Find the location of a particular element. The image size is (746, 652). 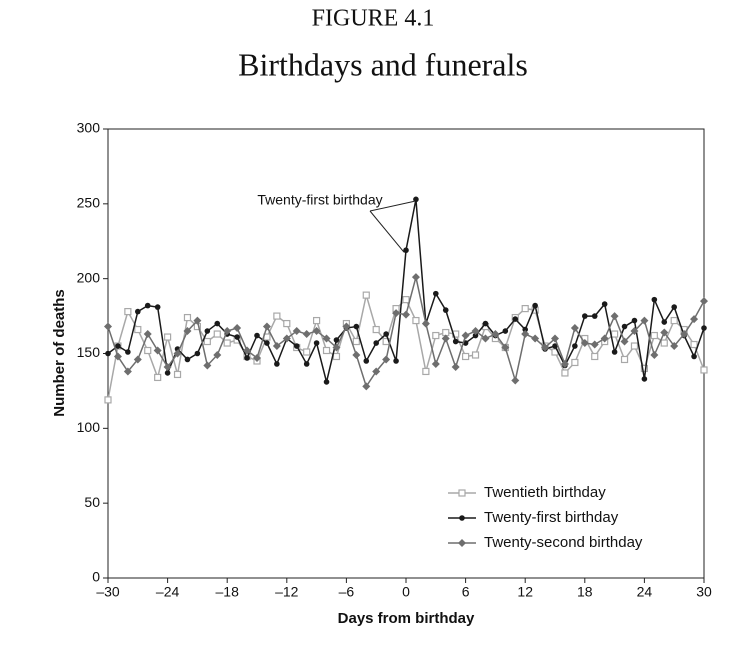

x-tick-label: –12 is located at coordinates (287, 592).